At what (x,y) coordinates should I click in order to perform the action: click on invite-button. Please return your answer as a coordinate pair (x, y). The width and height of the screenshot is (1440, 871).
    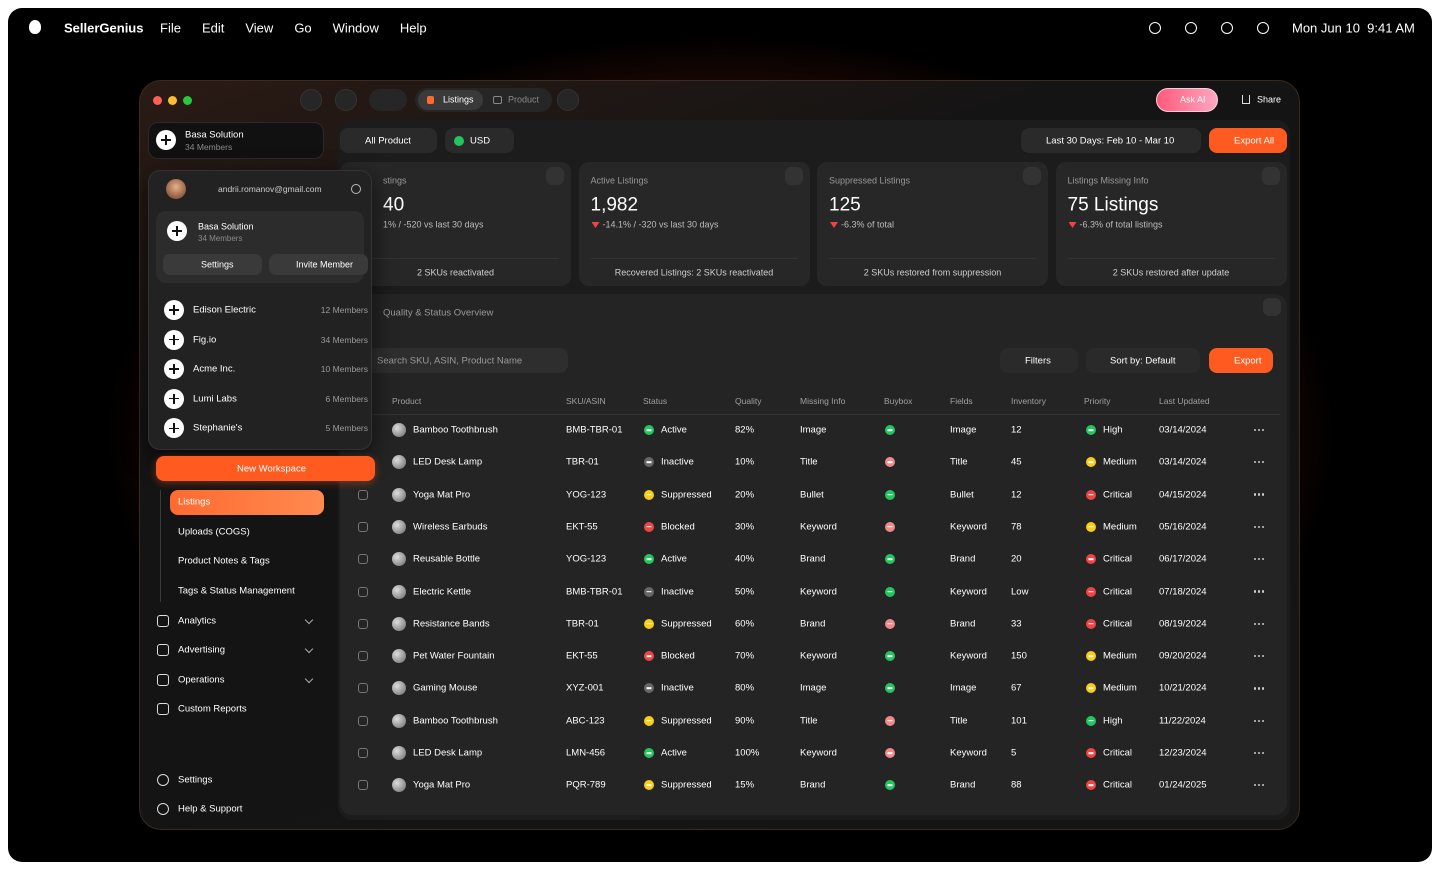
    Looking at the image, I should click on (318, 264).